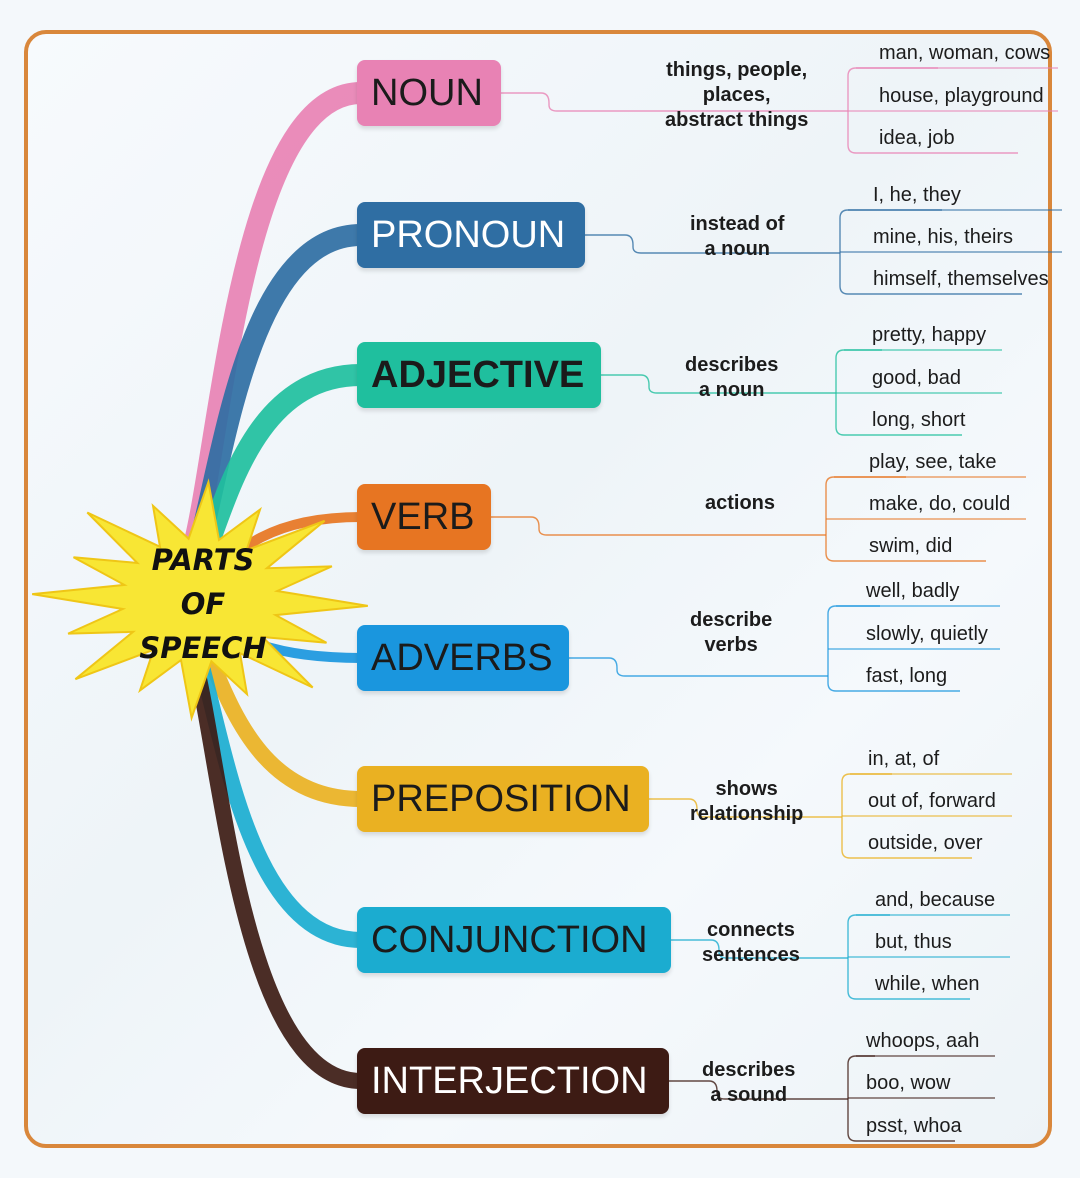  I want to click on definition-adjective: describes a noun, so click(731, 378).